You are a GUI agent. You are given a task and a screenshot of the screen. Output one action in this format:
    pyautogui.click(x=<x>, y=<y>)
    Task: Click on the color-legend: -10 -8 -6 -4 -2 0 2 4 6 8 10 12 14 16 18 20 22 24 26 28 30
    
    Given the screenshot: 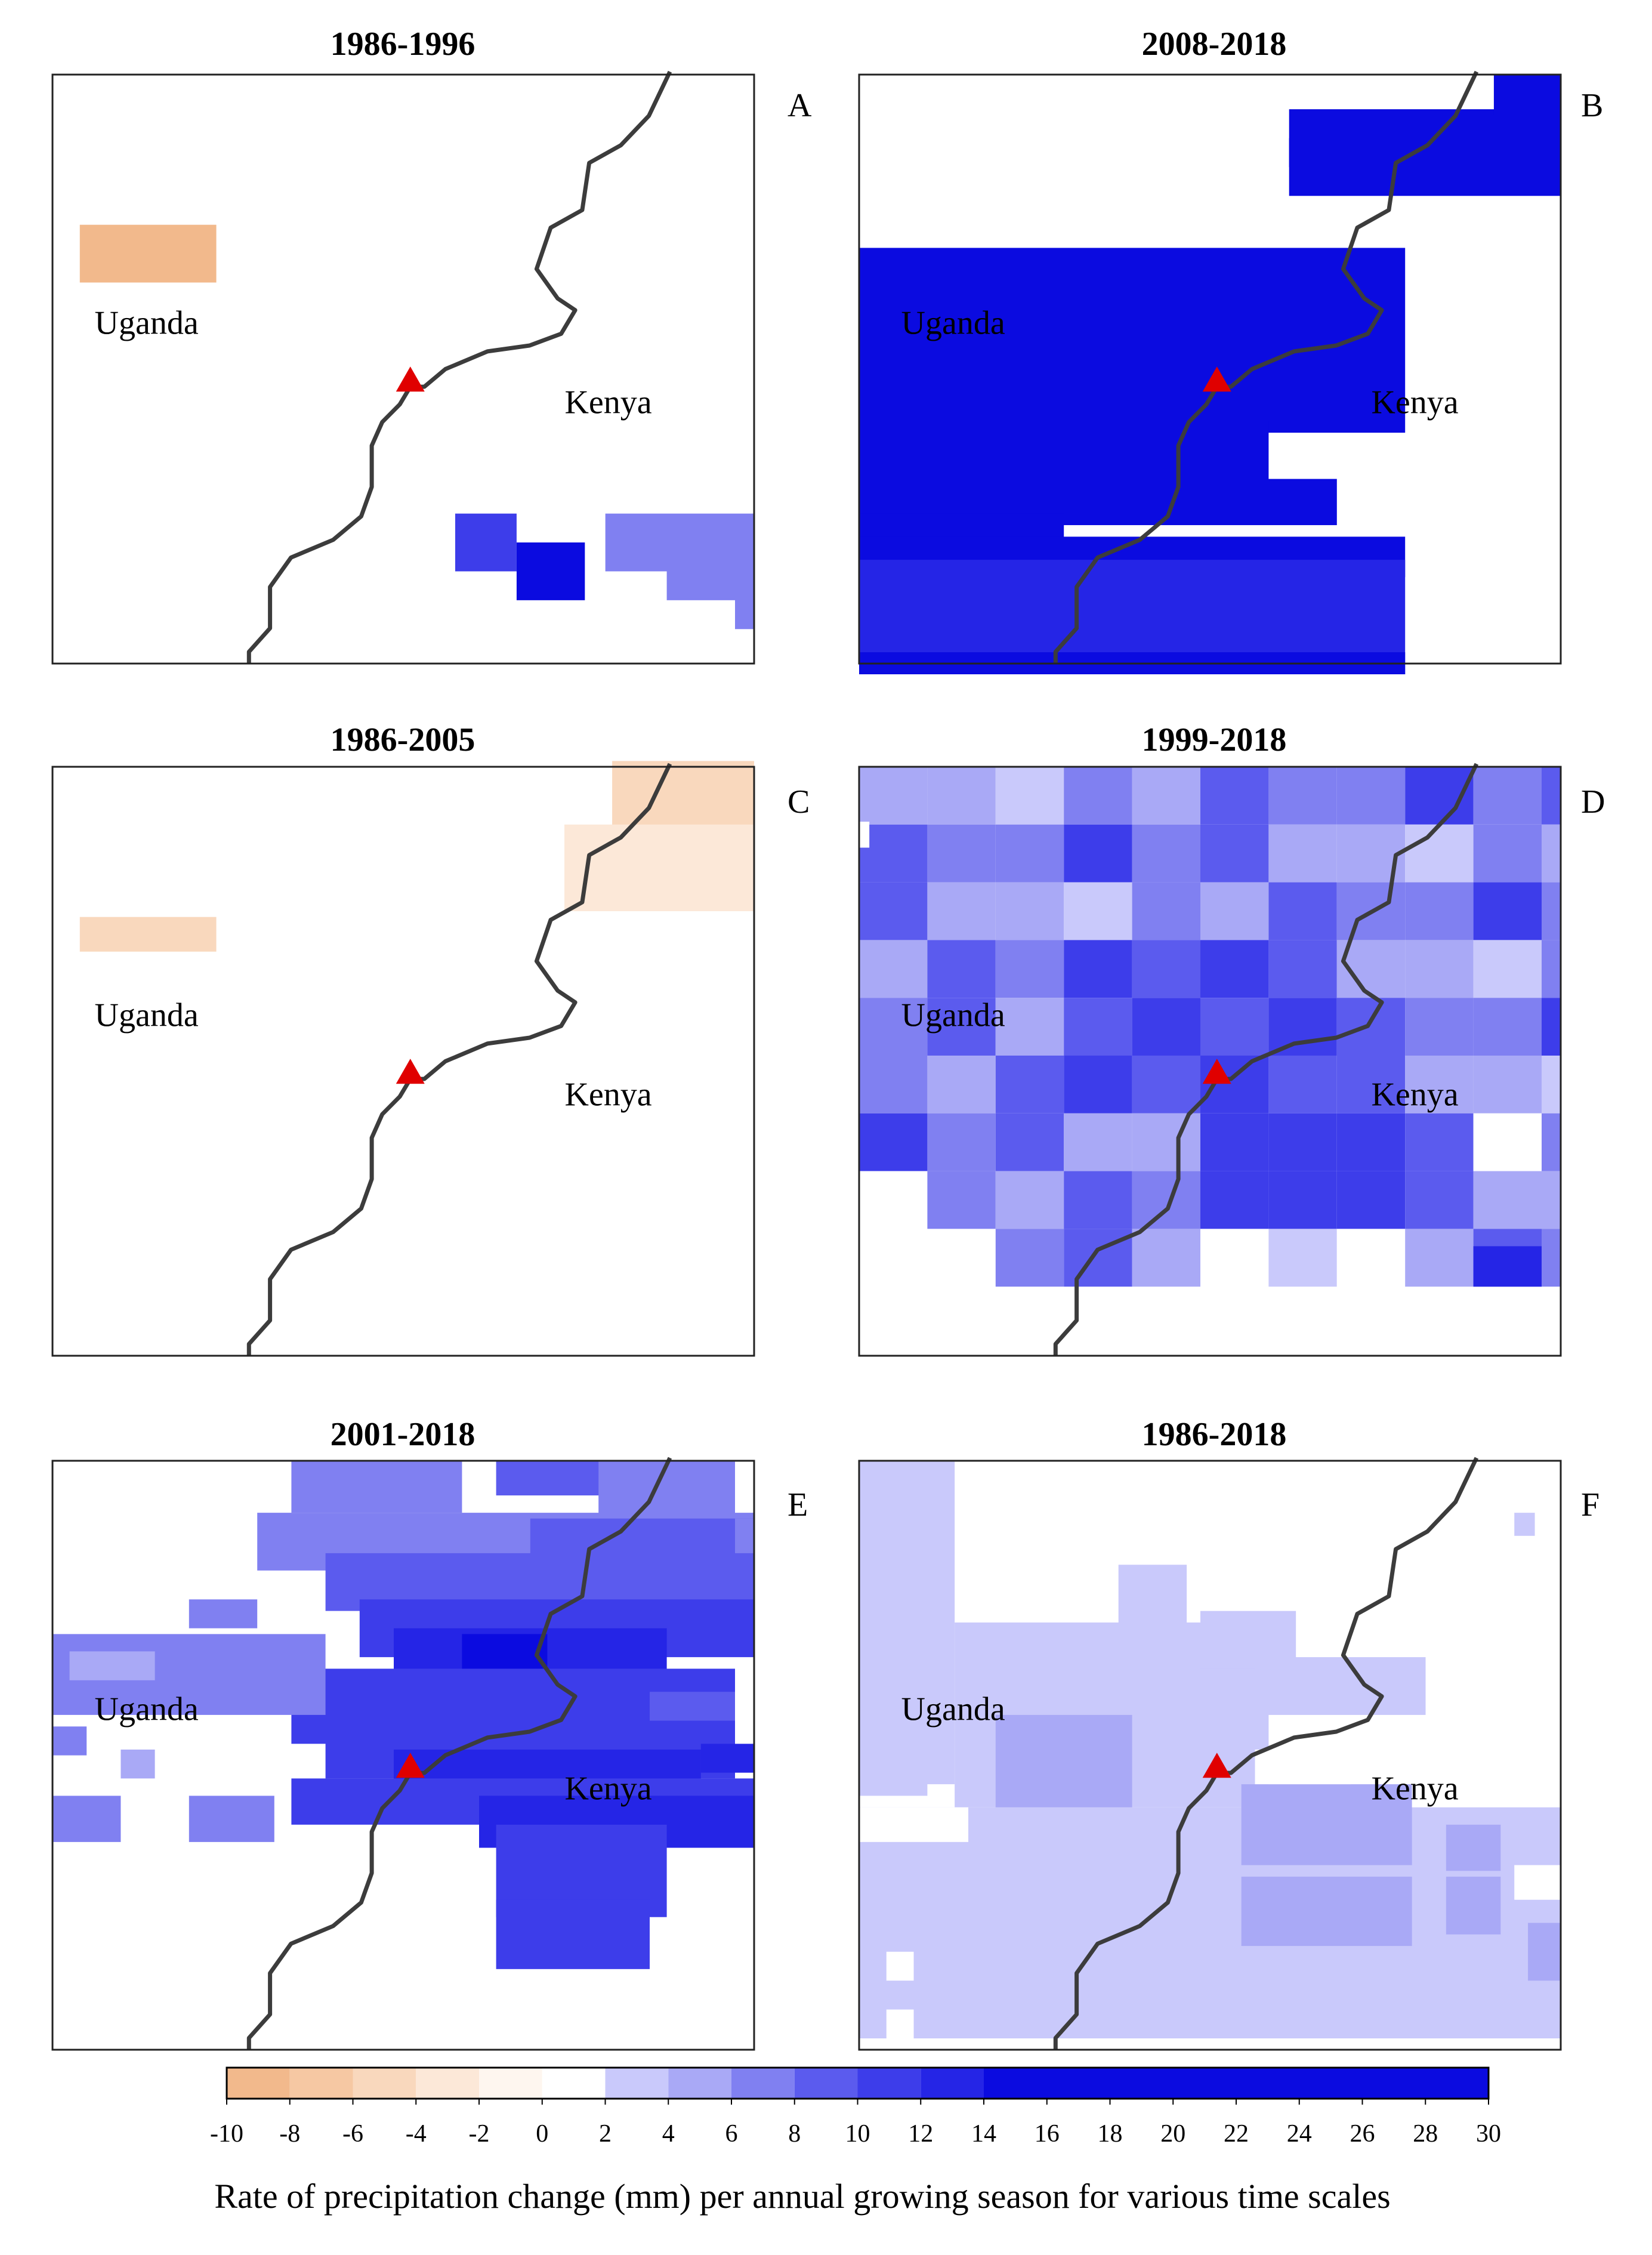 What is the action you would take?
    pyautogui.click(x=855, y=2107)
    